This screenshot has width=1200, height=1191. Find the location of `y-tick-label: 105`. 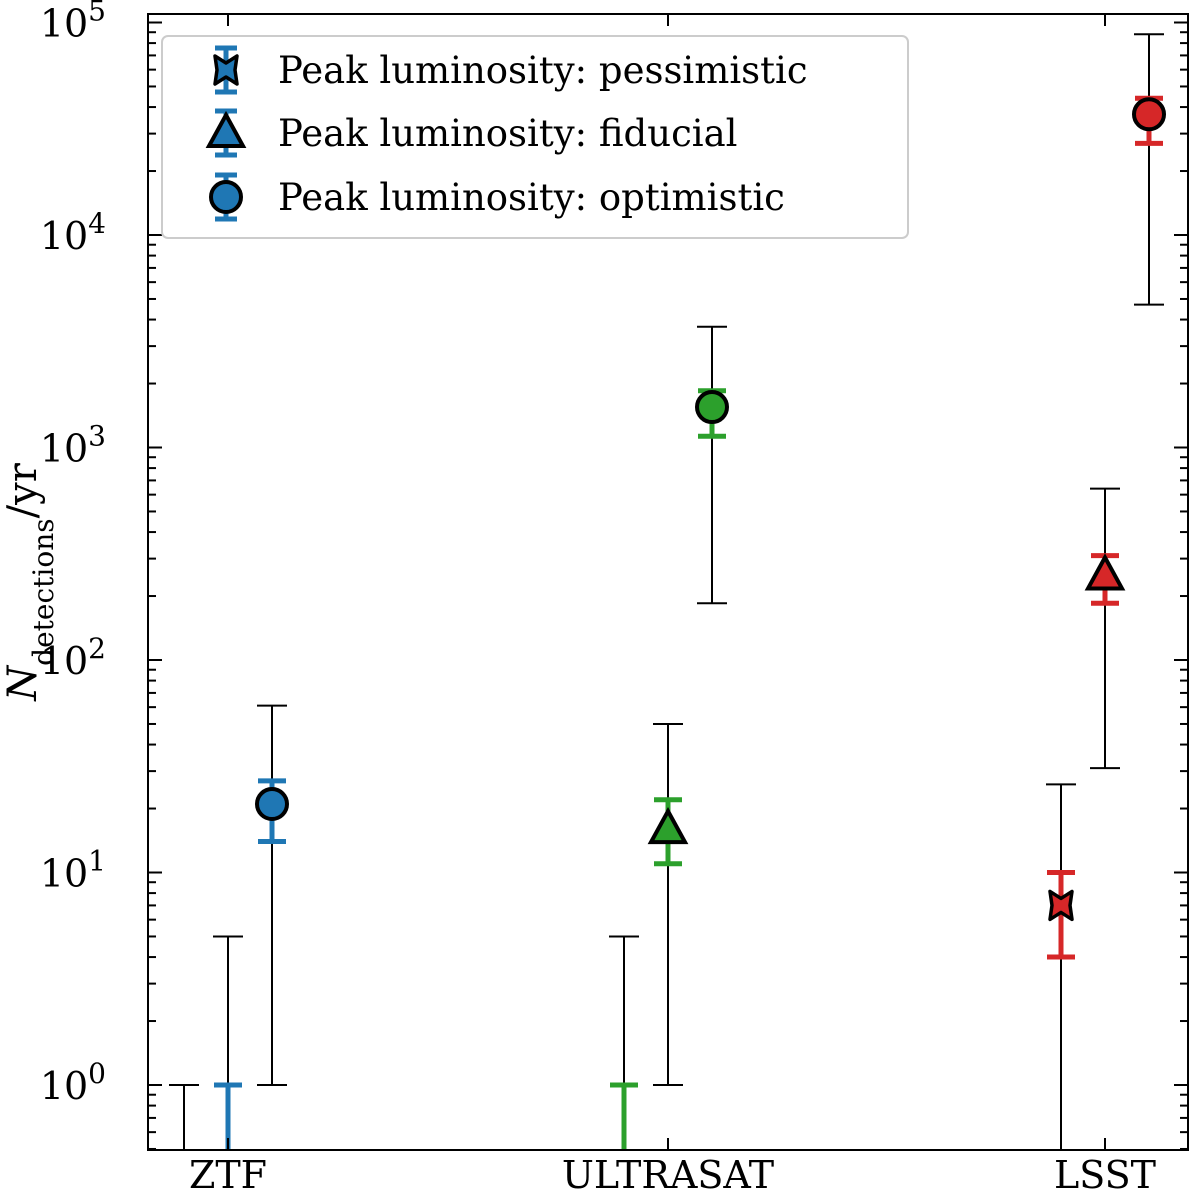

y-tick-label: 105 is located at coordinates (73, 23).